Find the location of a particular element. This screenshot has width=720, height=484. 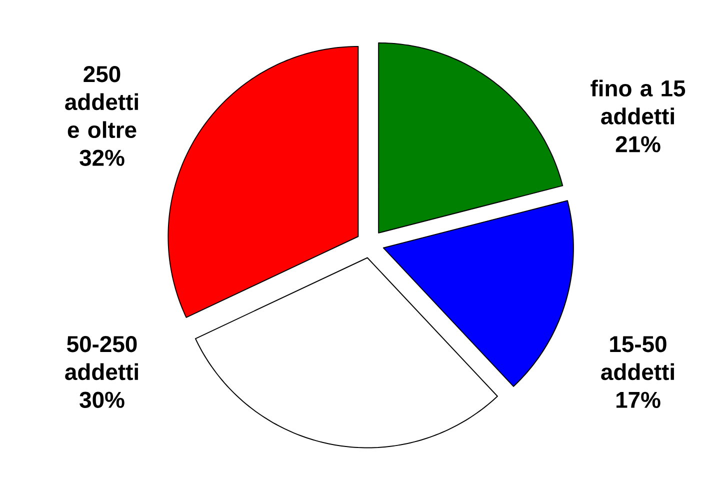

data-label: 17% is located at coordinates (638, 400).